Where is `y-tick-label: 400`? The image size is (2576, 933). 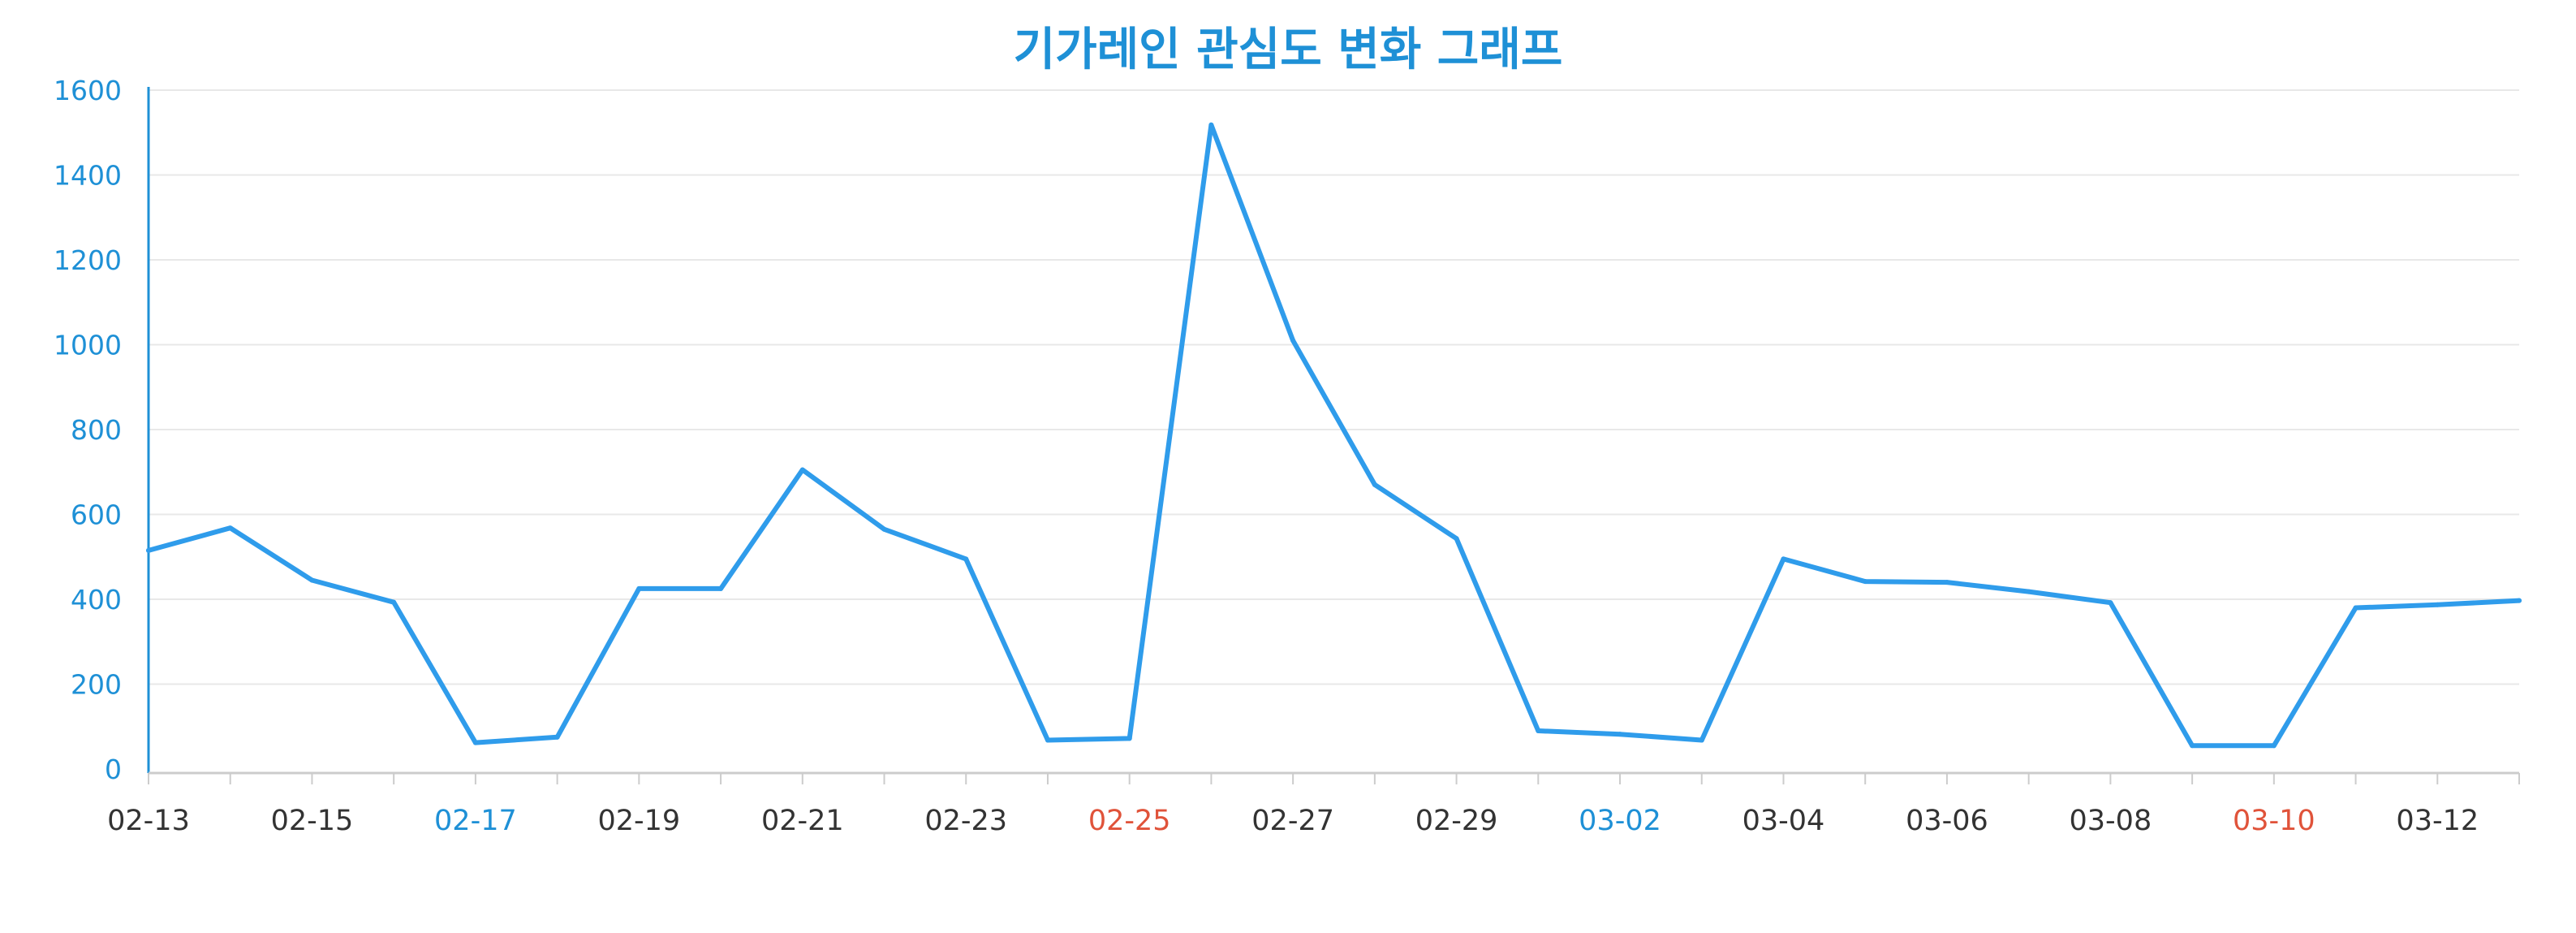 y-tick-label: 400 is located at coordinates (97, 600).